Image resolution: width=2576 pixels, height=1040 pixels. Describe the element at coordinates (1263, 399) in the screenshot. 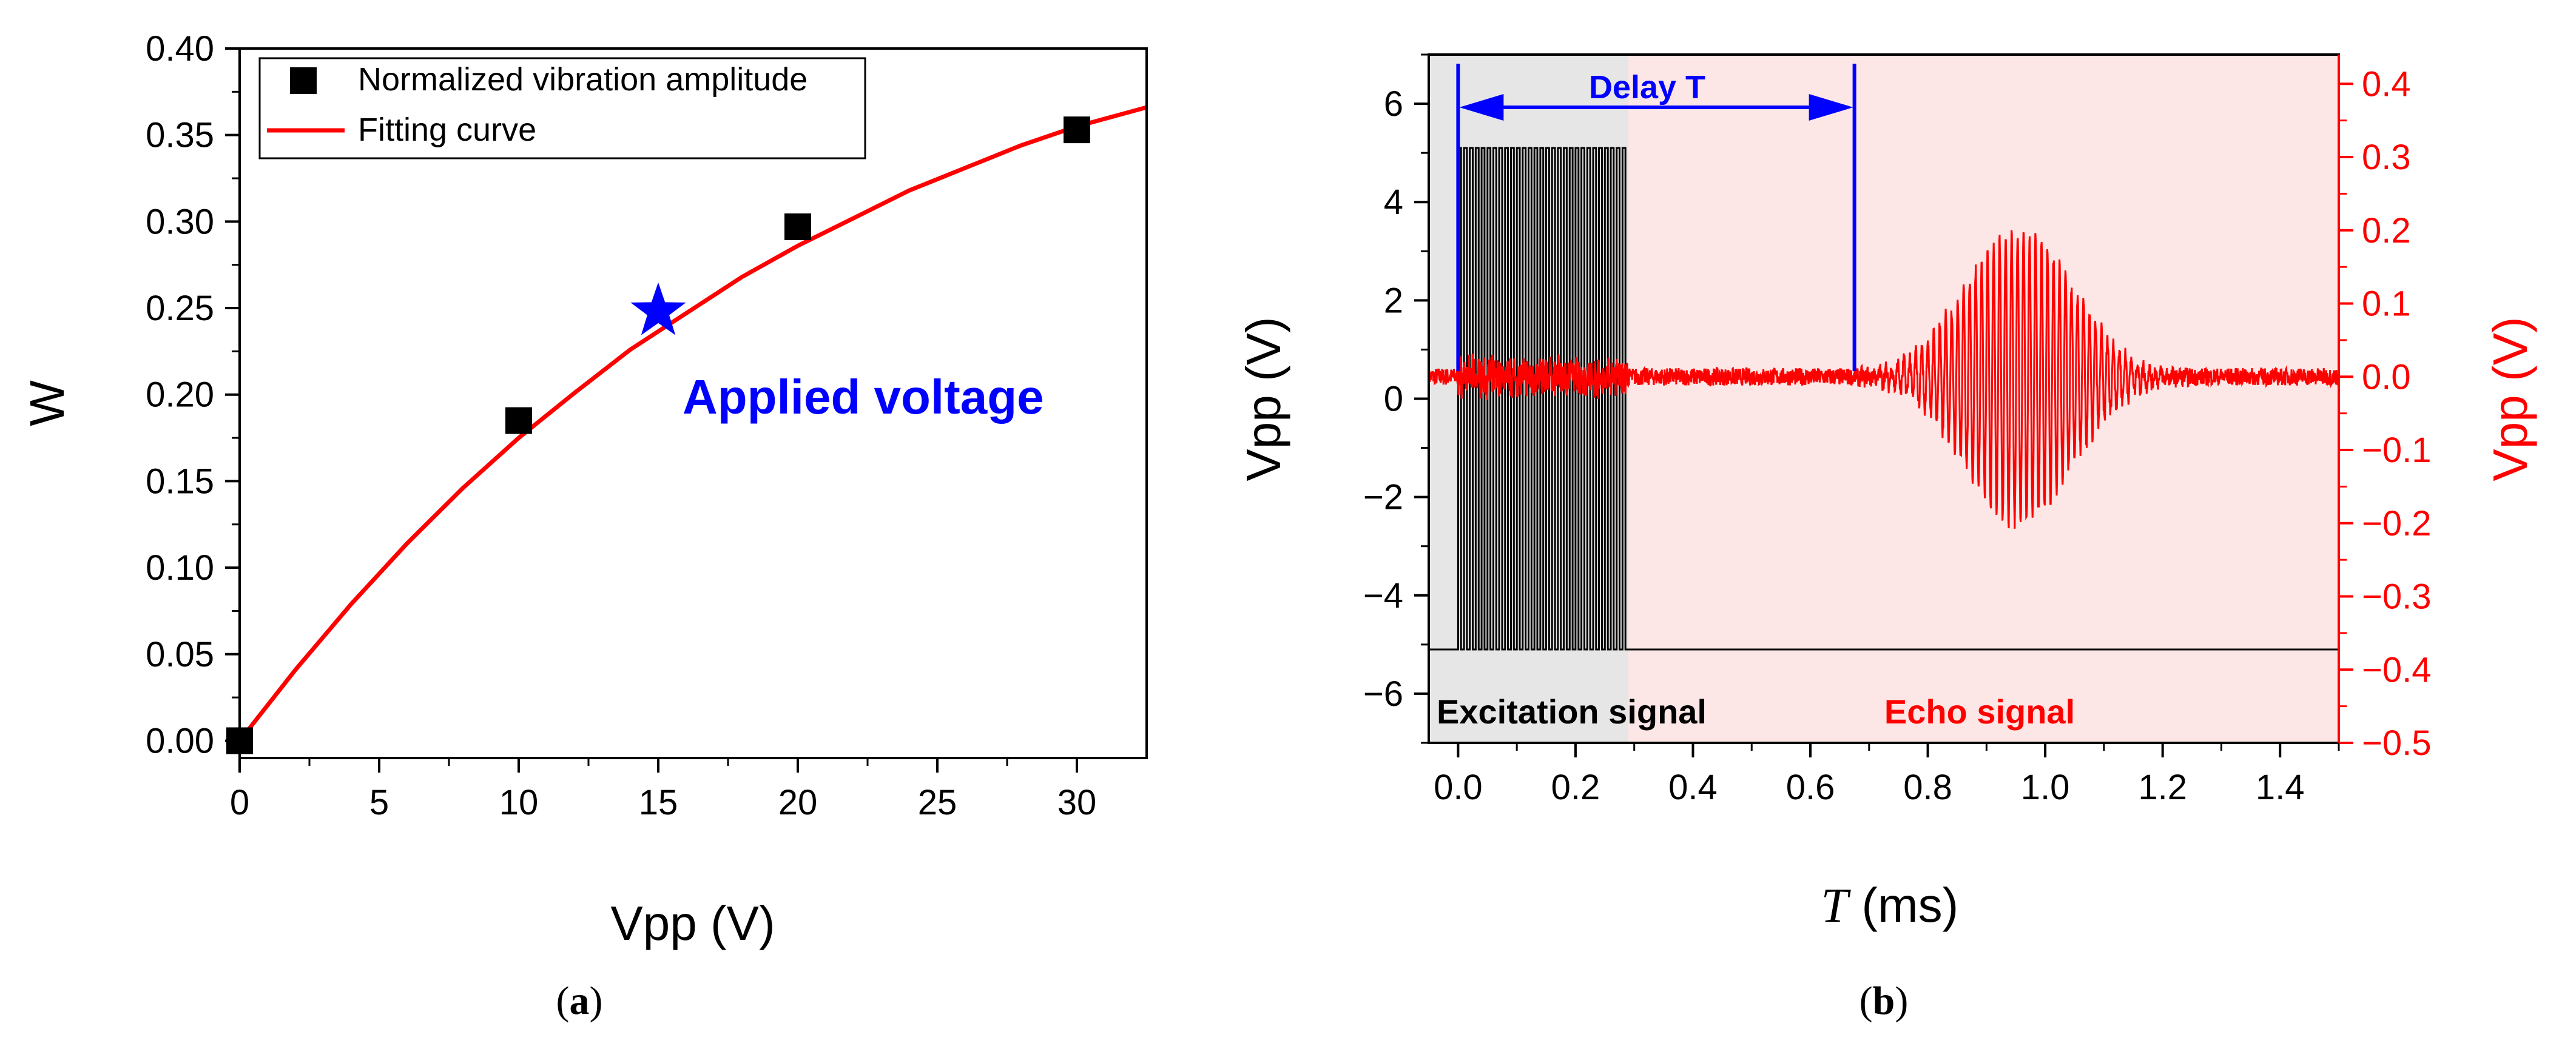

I see `b-left-y-axis-label: Vpp (V)` at that location.